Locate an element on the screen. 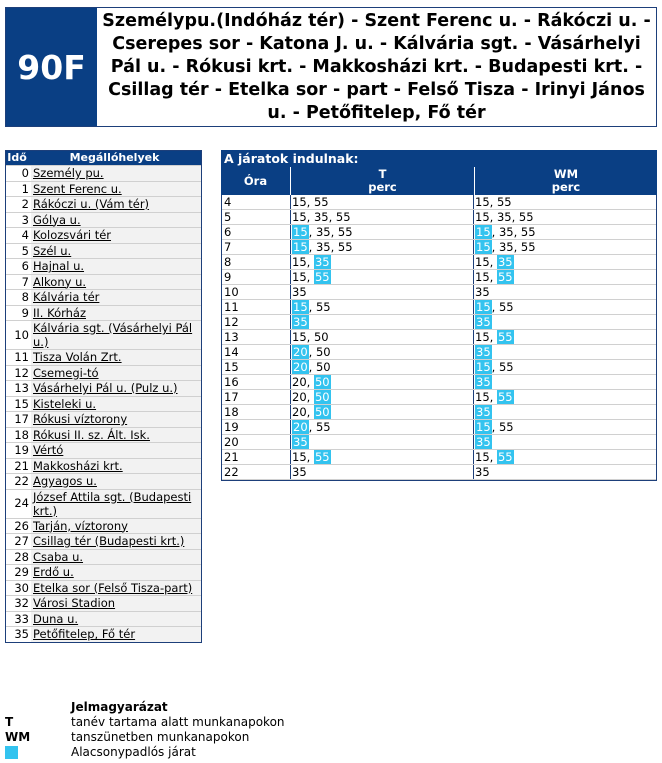 The height and width of the screenshot is (763, 662). departures-T: 15, 55 is located at coordinates (382, 202).